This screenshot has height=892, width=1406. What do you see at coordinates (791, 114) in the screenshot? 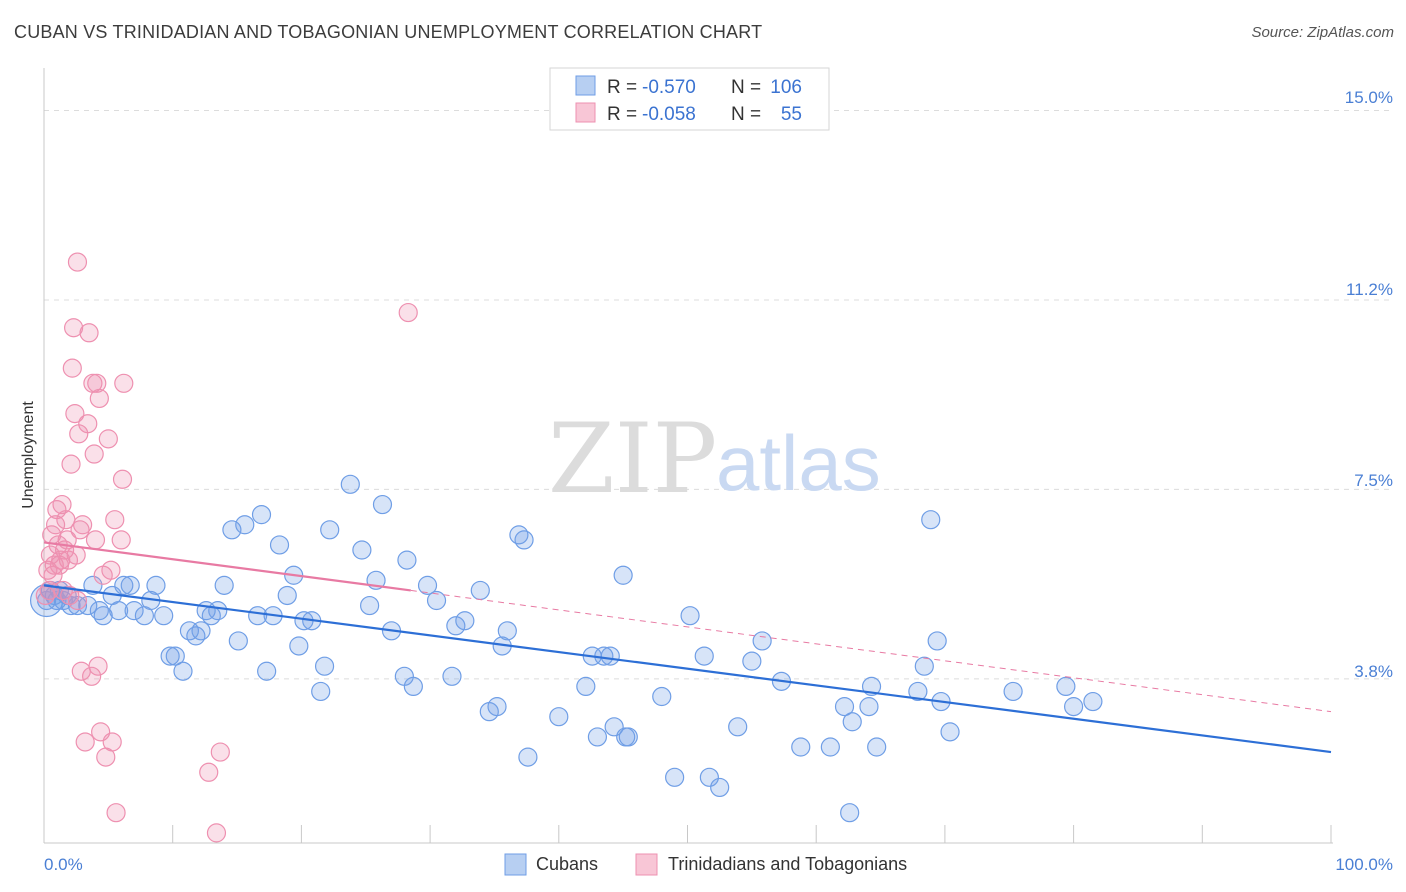
I see `legend-n-value-trini: 55` at bounding box center [791, 114].